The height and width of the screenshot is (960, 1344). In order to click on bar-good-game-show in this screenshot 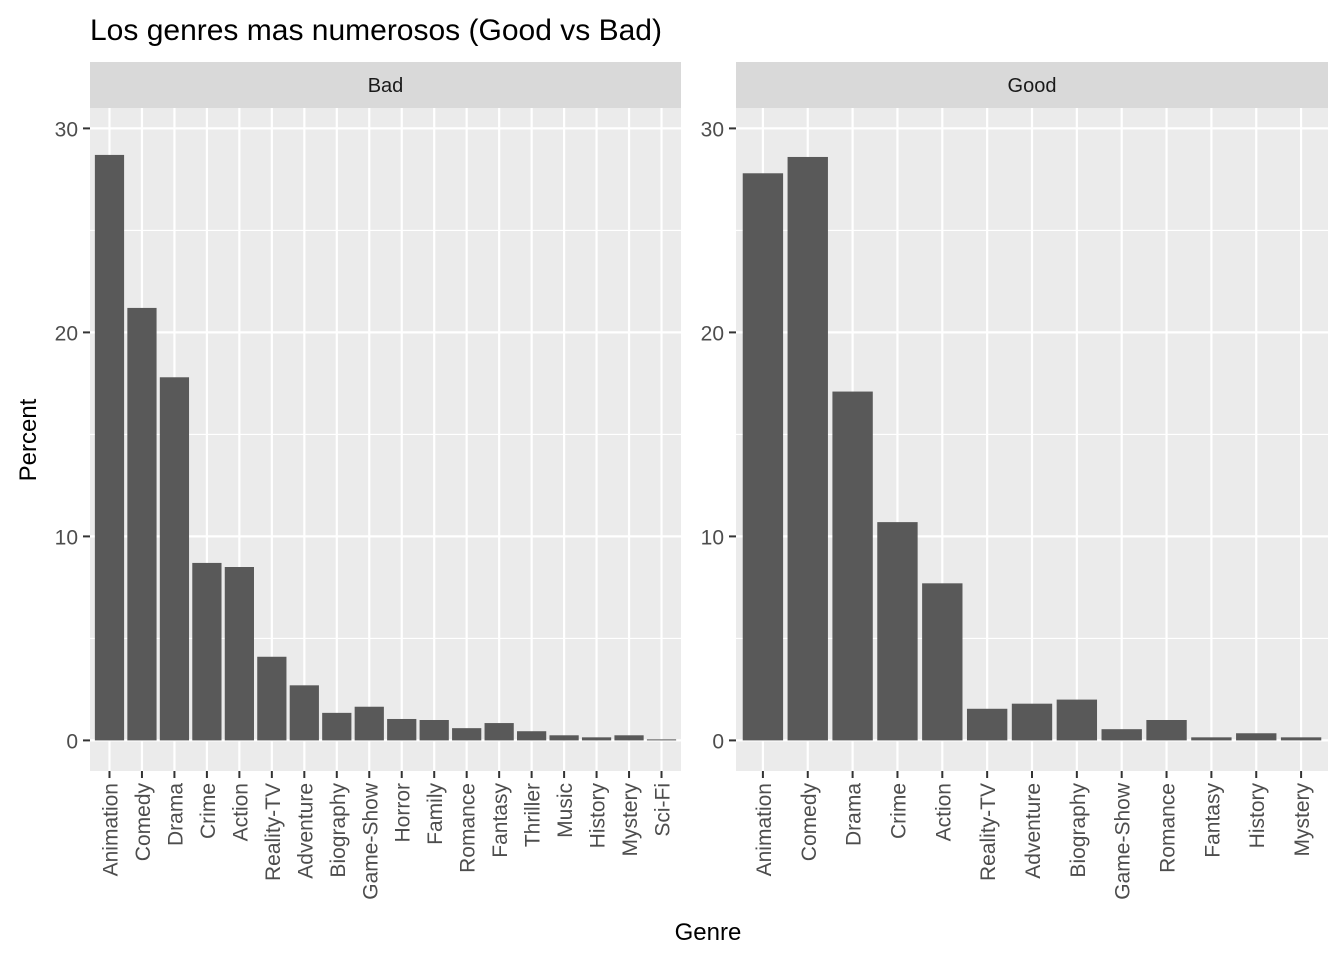, I will do `click(1121, 735)`.